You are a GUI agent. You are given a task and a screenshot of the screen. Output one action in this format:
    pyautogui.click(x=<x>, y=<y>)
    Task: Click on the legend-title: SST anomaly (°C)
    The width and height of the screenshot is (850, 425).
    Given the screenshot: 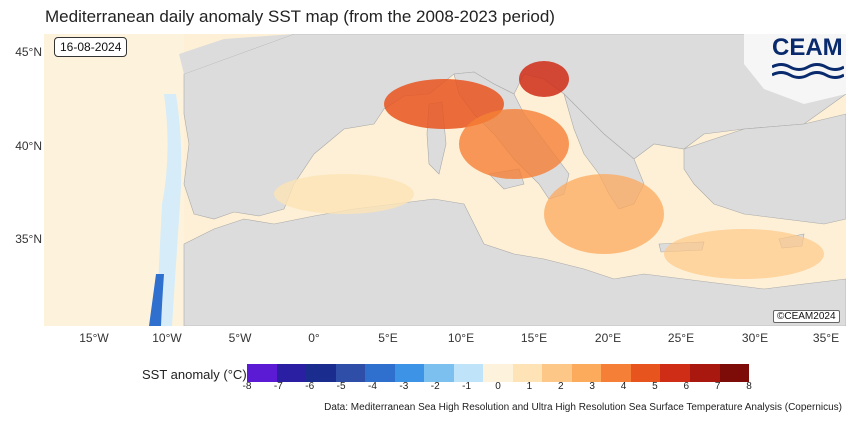 What is the action you would take?
    pyautogui.click(x=194, y=374)
    